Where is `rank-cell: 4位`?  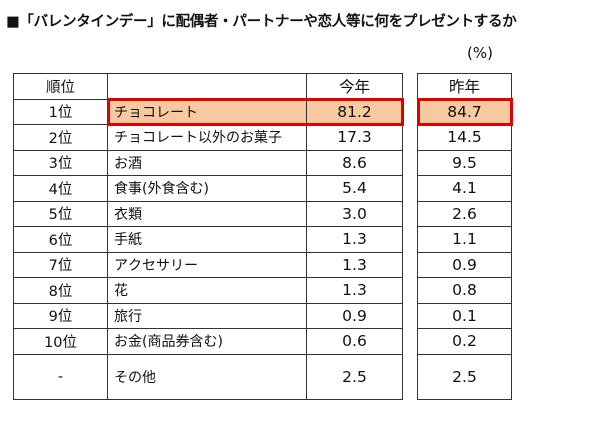
rank-cell: 4位 is located at coordinates (60, 188).